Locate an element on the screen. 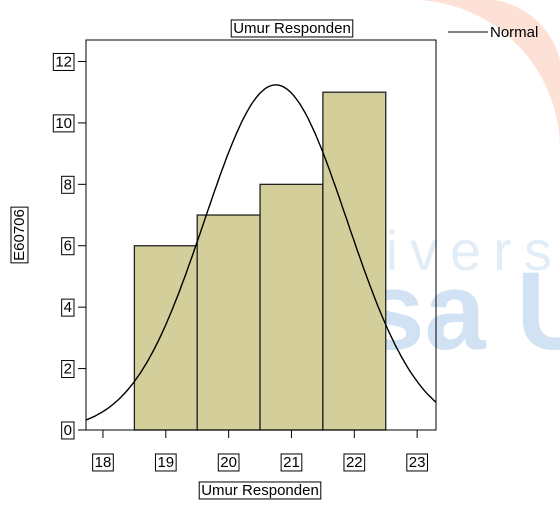 Image resolution: width=560 pixels, height=505 pixels. x-tick-label: 19 is located at coordinates (165, 462).